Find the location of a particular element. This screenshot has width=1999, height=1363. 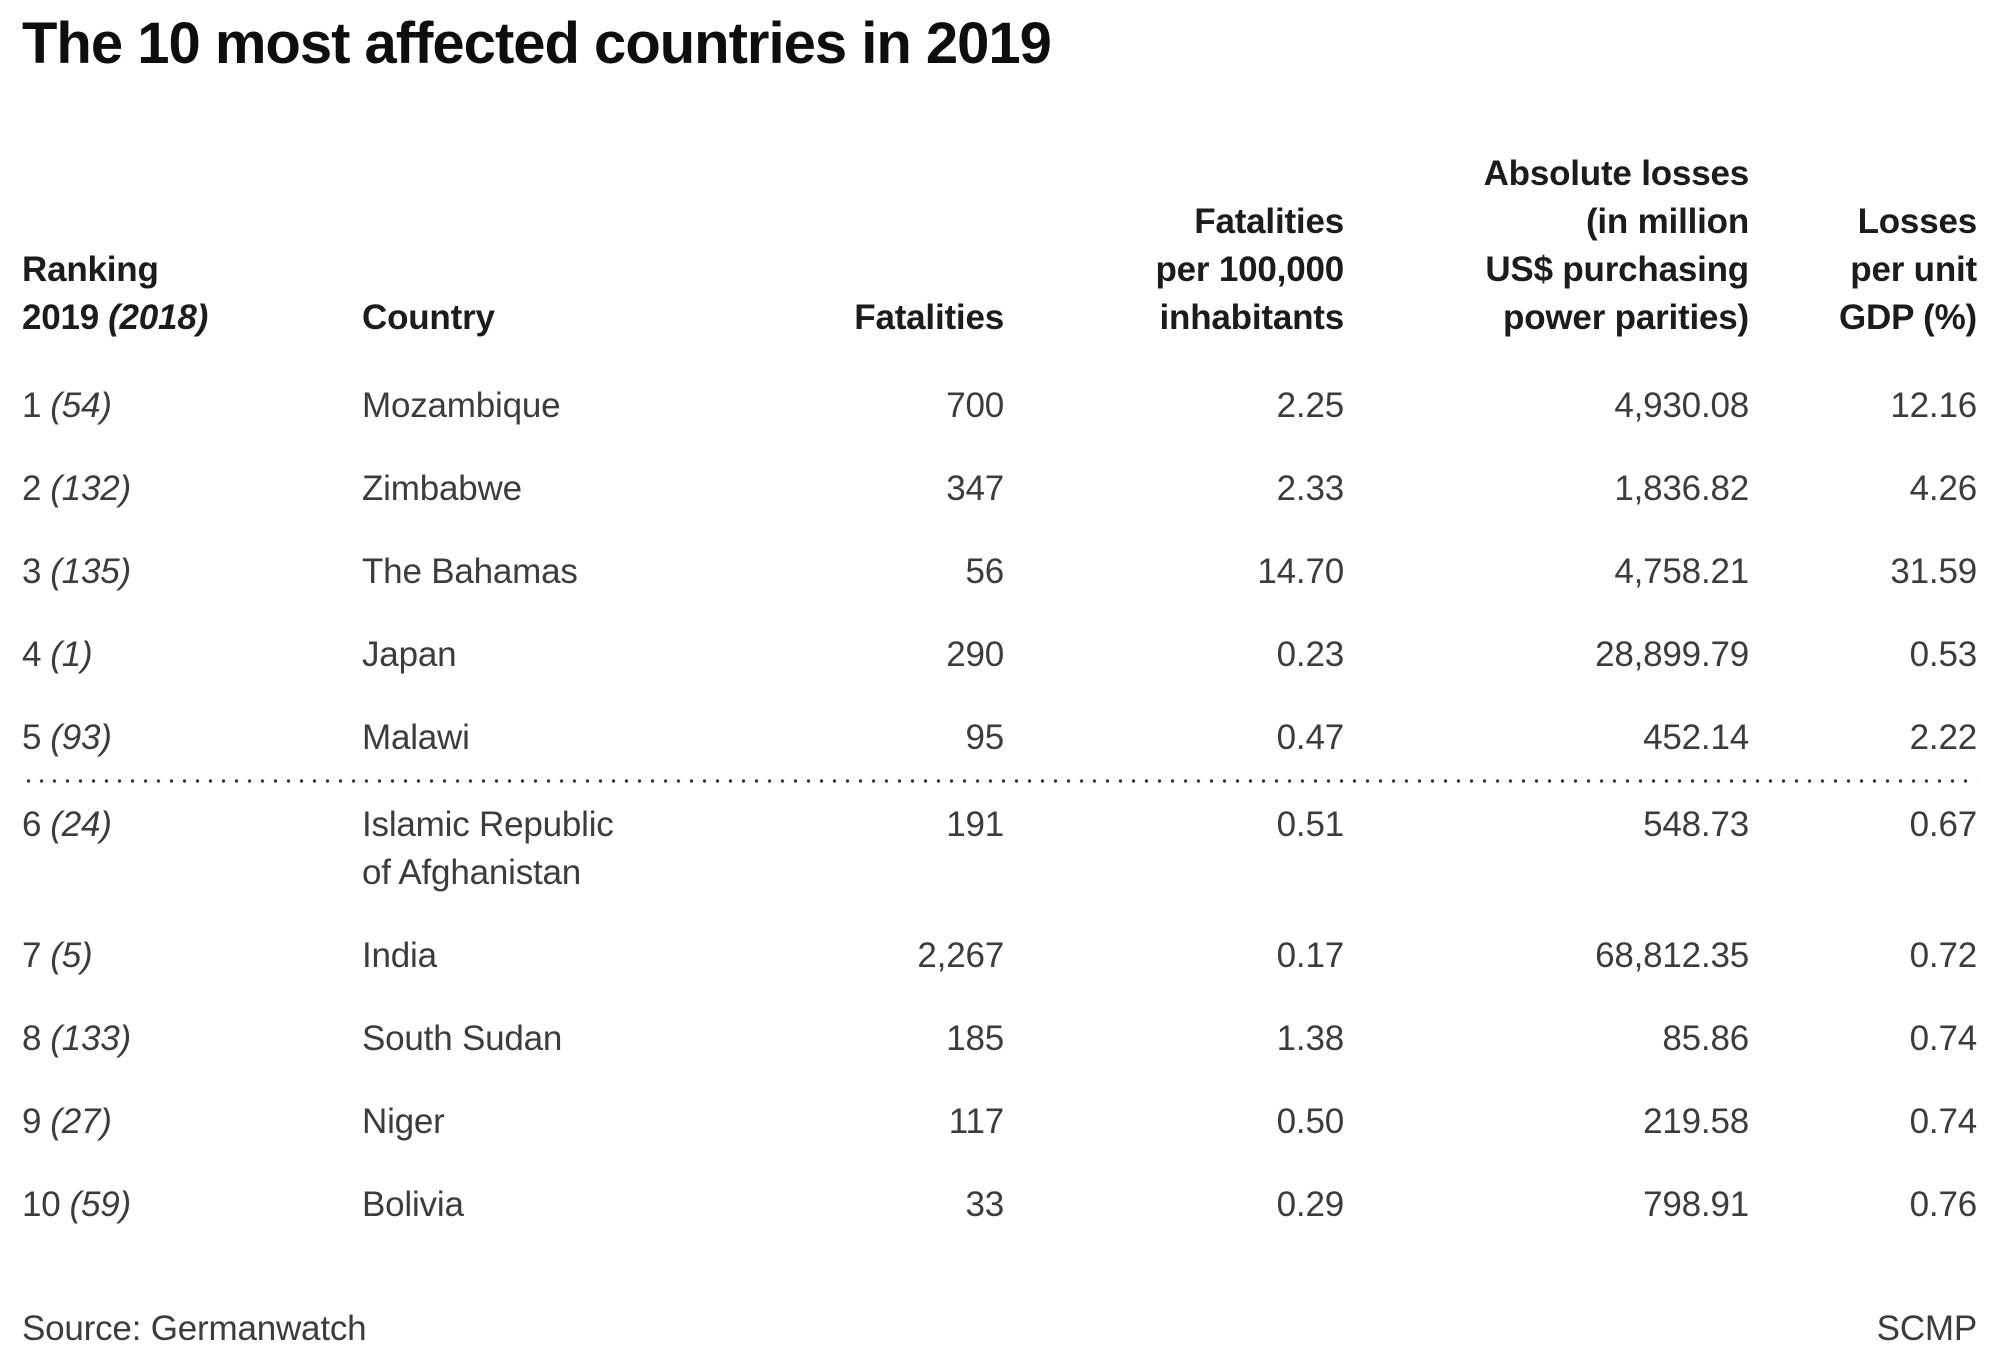

losses-per-gdp-cell: 2.22 is located at coordinates (1943, 737).